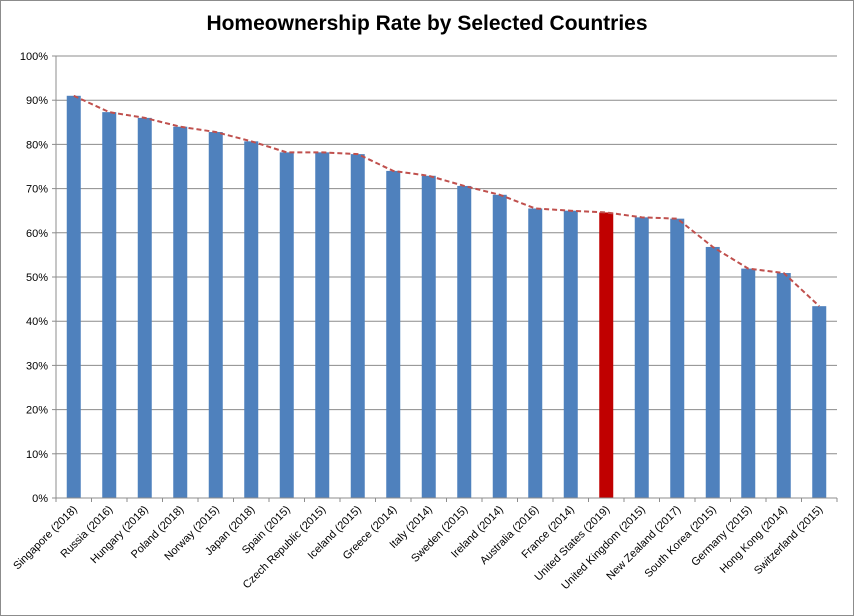 The image size is (854, 616). Describe the element at coordinates (427, 23) in the screenshot. I see `chart-title: Homeownership Rate by Selected Countries` at that location.